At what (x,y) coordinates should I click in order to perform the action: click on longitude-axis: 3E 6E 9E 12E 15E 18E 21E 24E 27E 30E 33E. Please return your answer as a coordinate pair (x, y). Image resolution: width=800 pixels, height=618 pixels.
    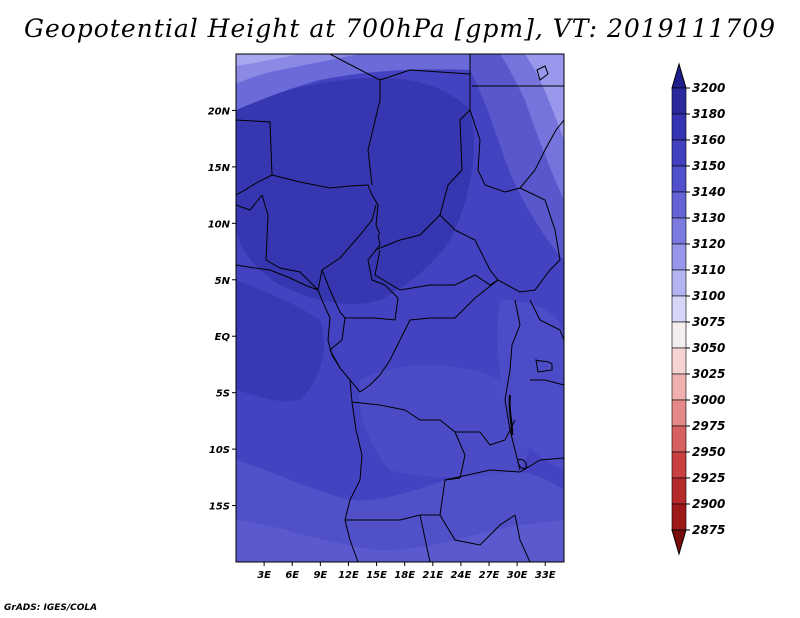
    Looking at the image, I should click on (406, 571).